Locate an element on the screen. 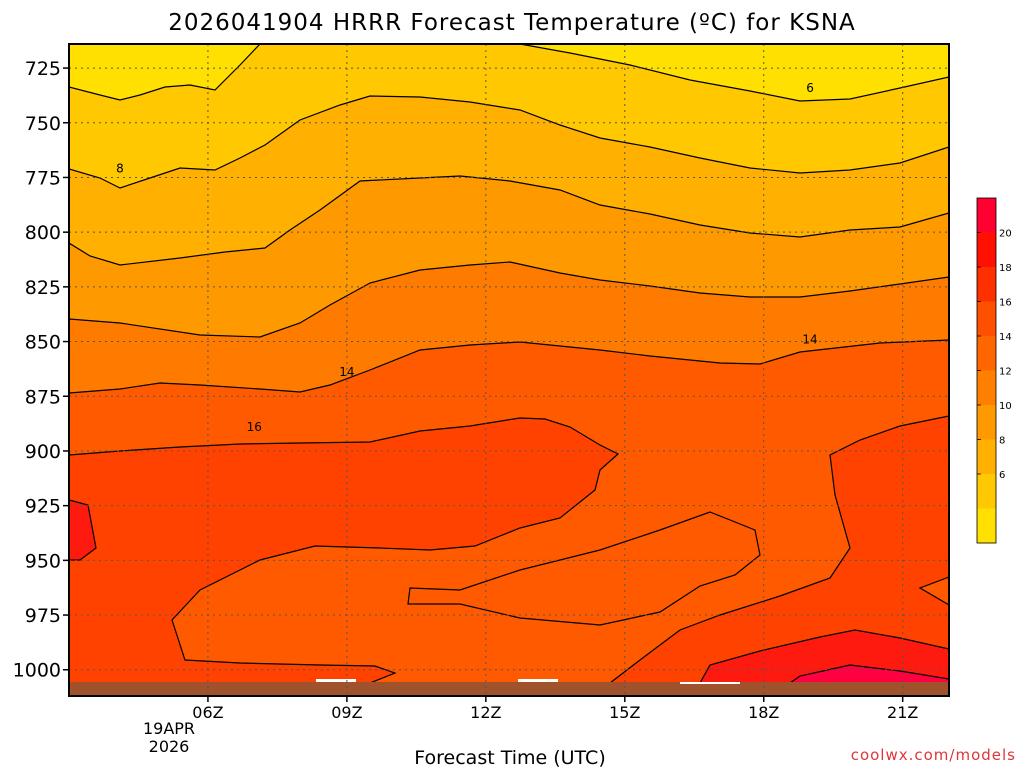 The height and width of the screenshot is (768, 1024). colorbar-label: 6 is located at coordinates (1002, 475).